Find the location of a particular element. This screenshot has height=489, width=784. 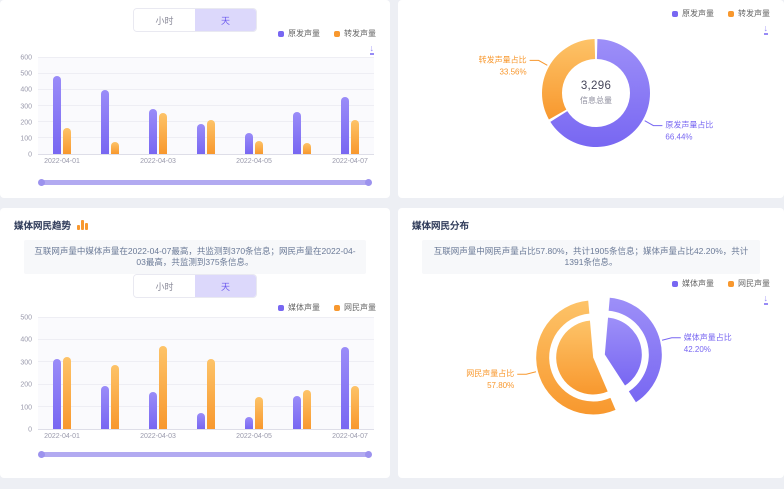

y-axis: 0 100 200 300 400 500 is located at coordinates (24, 374).